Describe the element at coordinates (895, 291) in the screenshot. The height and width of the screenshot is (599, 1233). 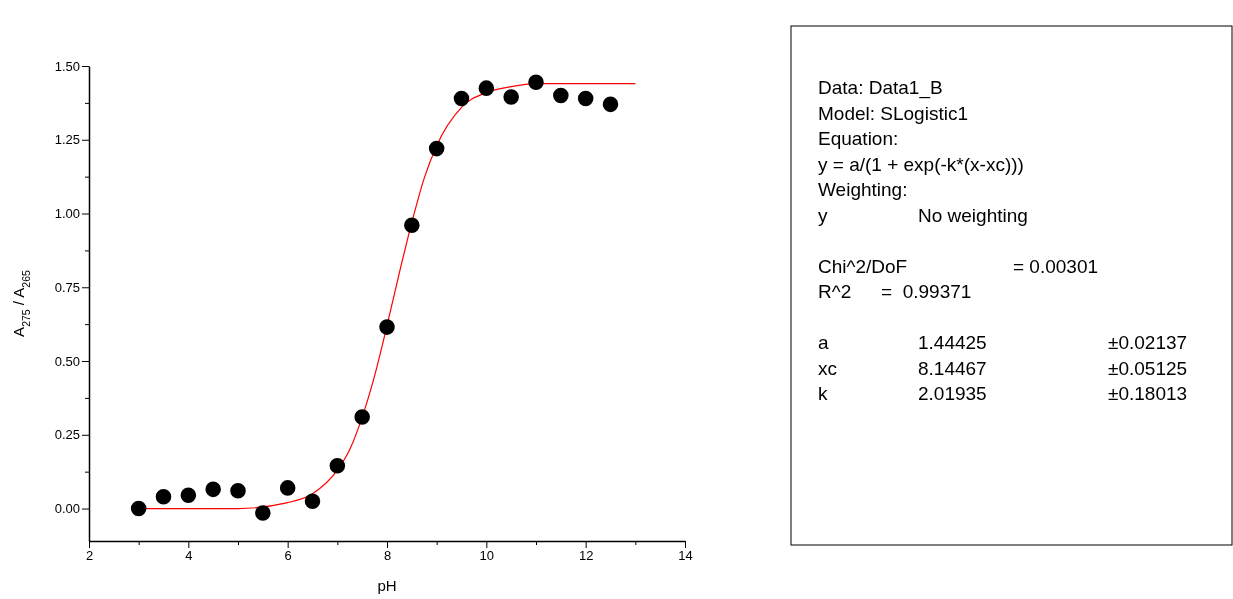
I see `text: R^2 = 0.99371` at that location.